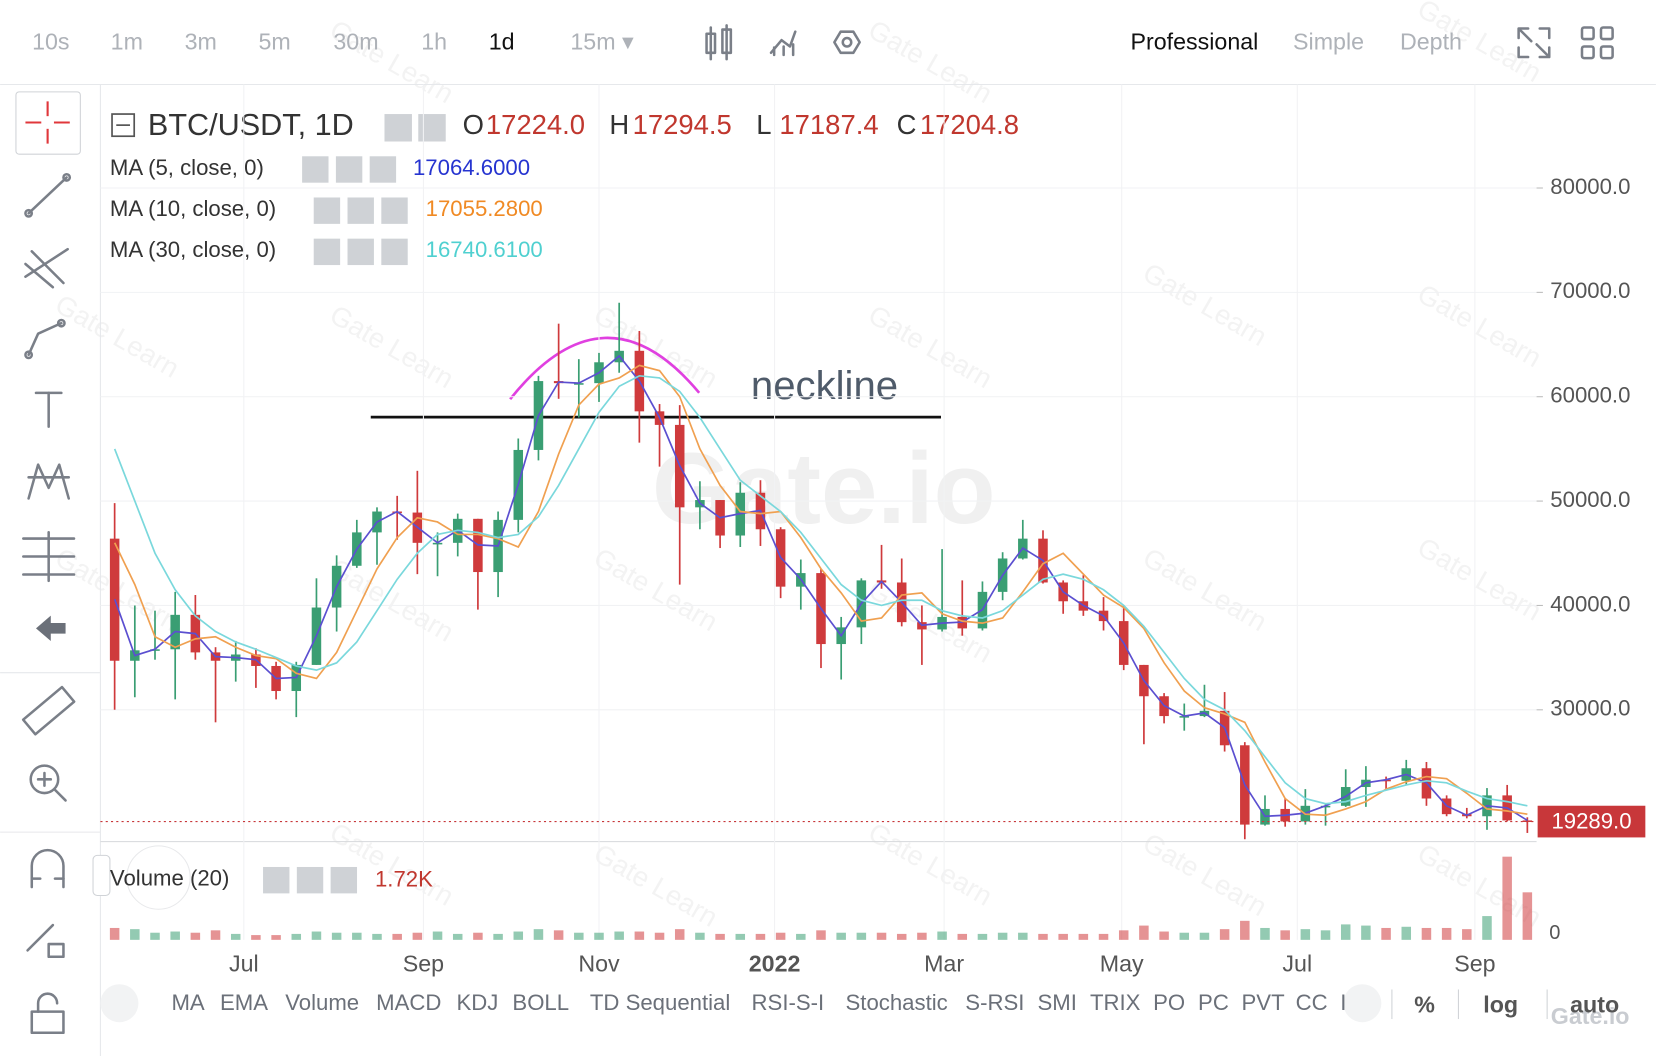 The width and height of the screenshot is (1656, 1056). What do you see at coordinates (434, 41) in the screenshot?
I see `interval-option: 1h` at bounding box center [434, 41].